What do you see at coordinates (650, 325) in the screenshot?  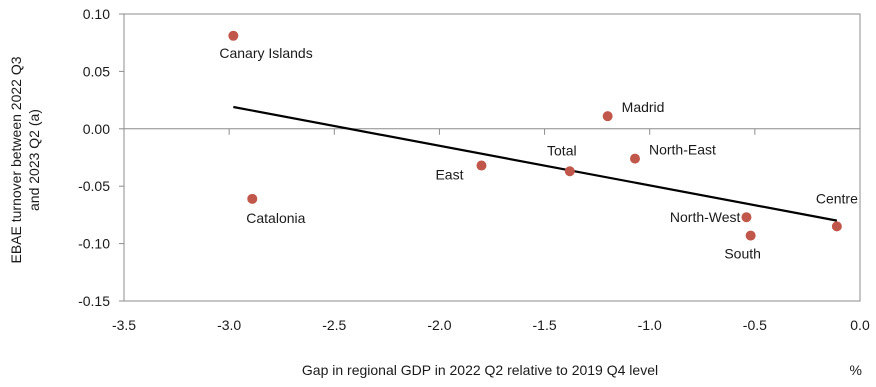 I see `x-tick-label: -1.0` at bounding box center [650, 325].